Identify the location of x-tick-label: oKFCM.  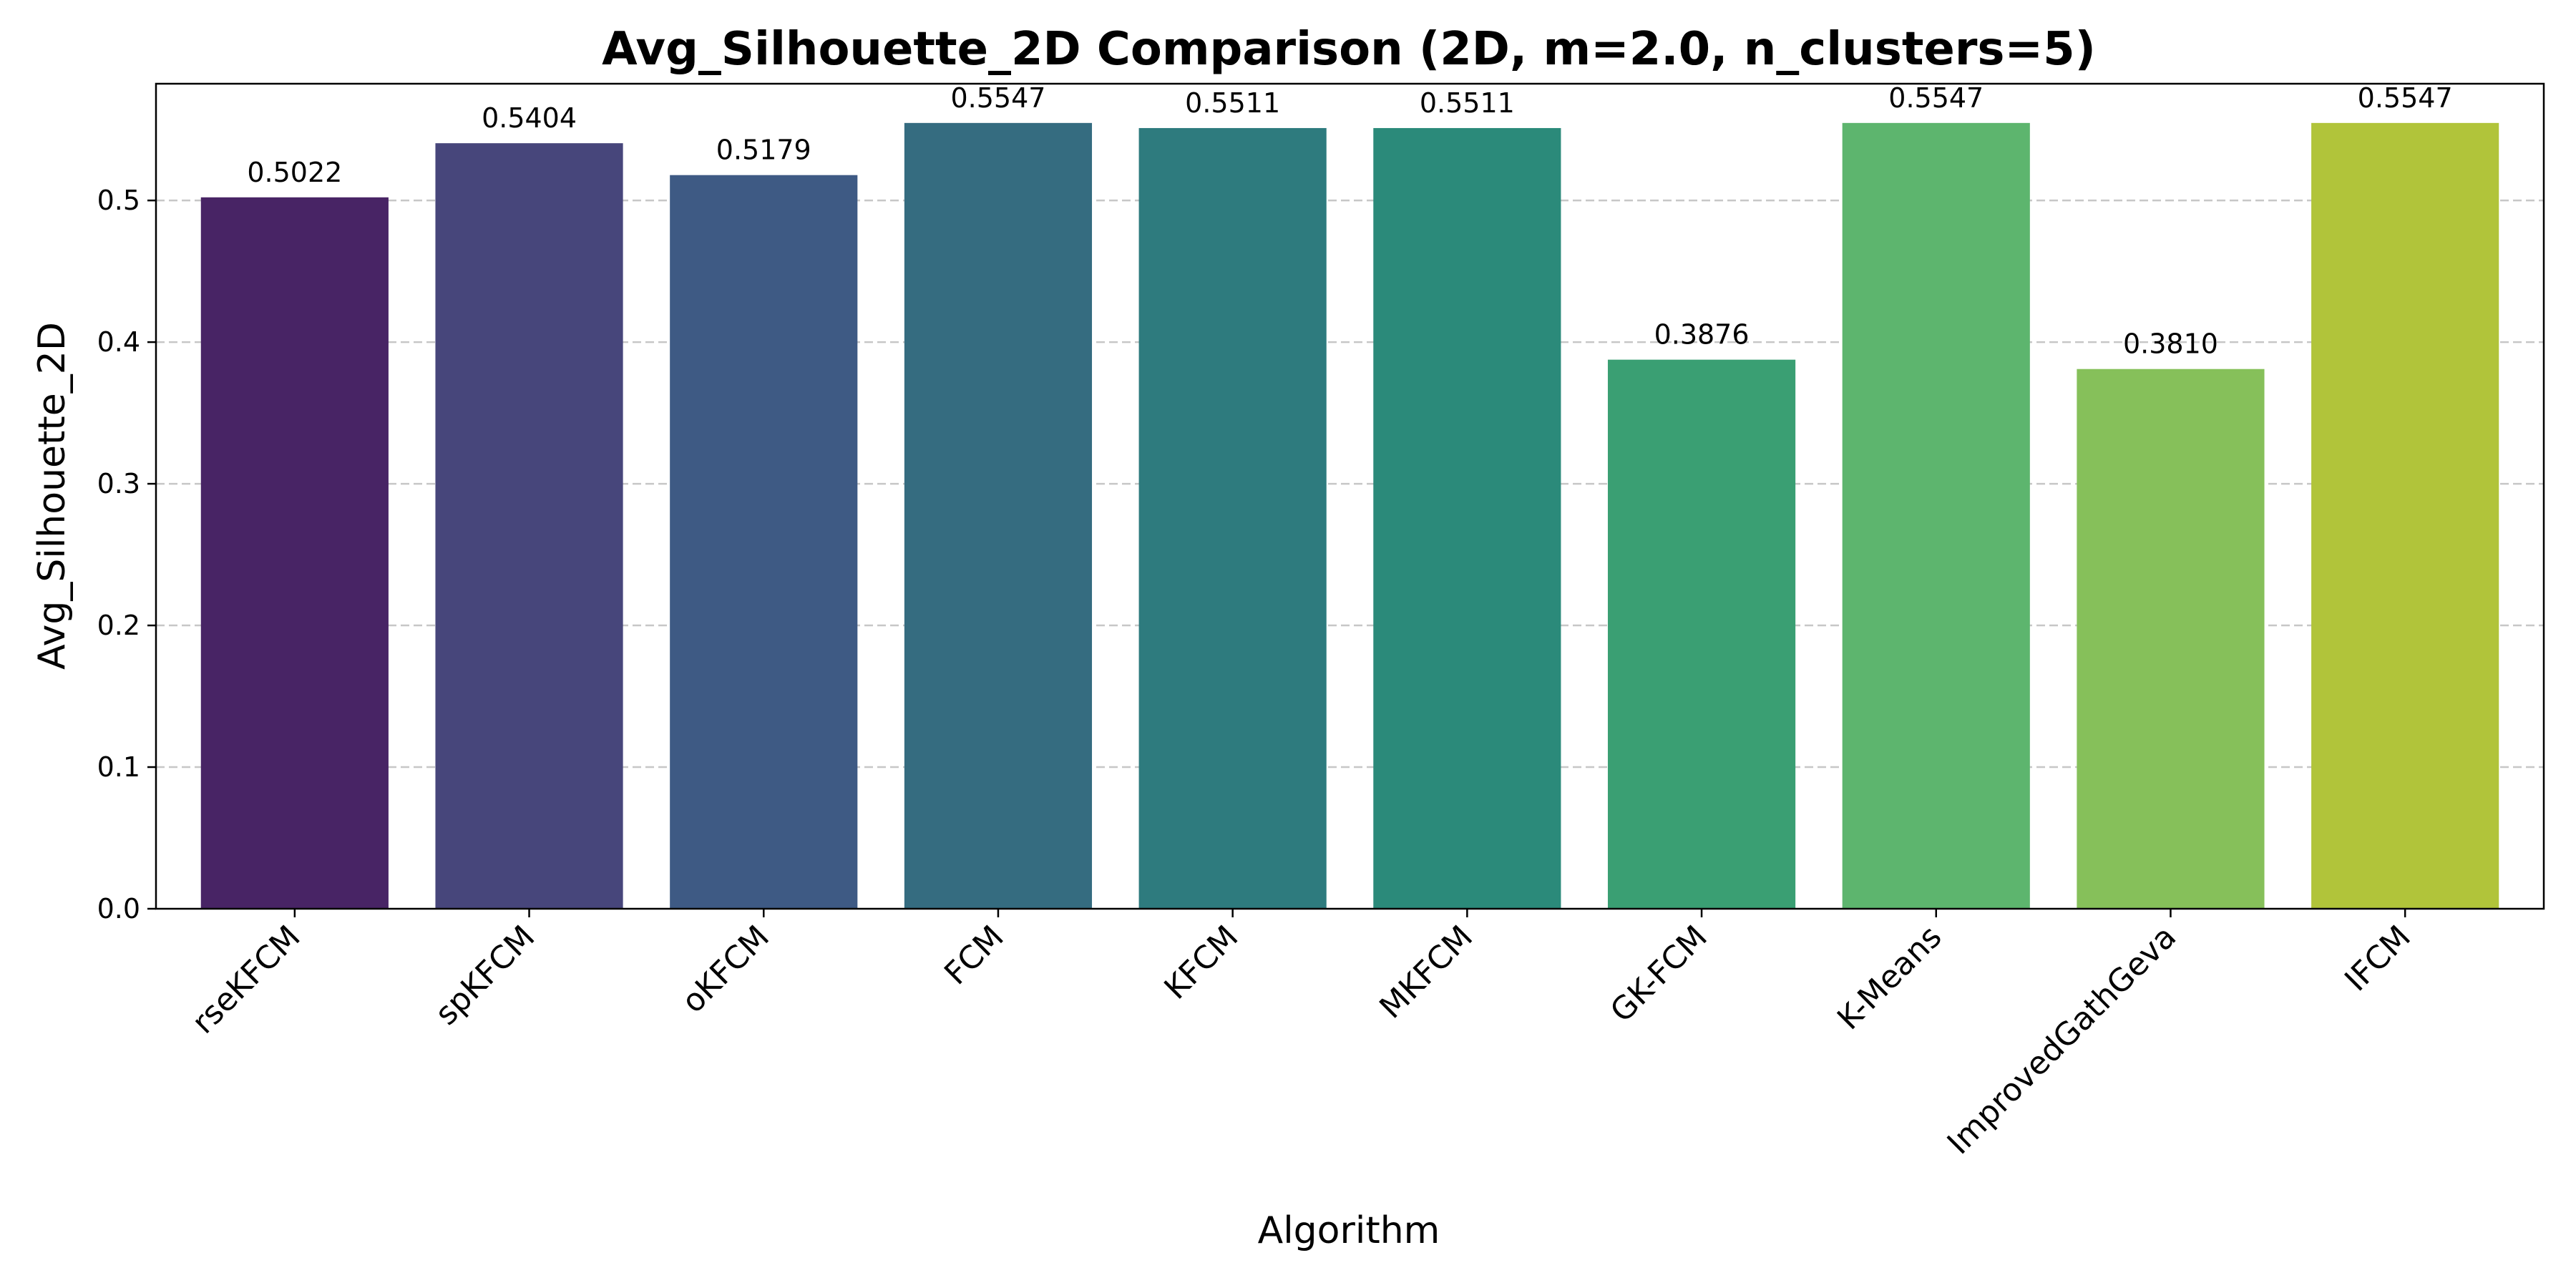
(725, 969).